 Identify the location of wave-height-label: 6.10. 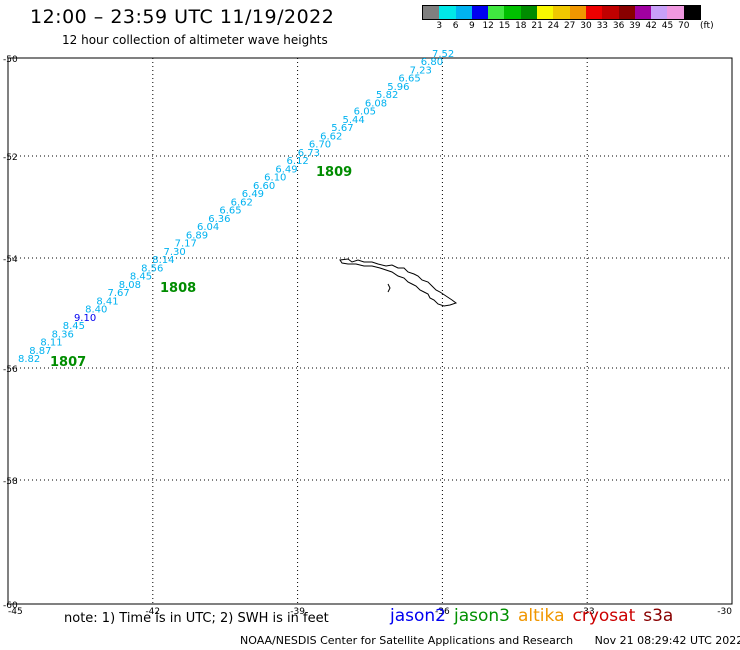
(275, 178).